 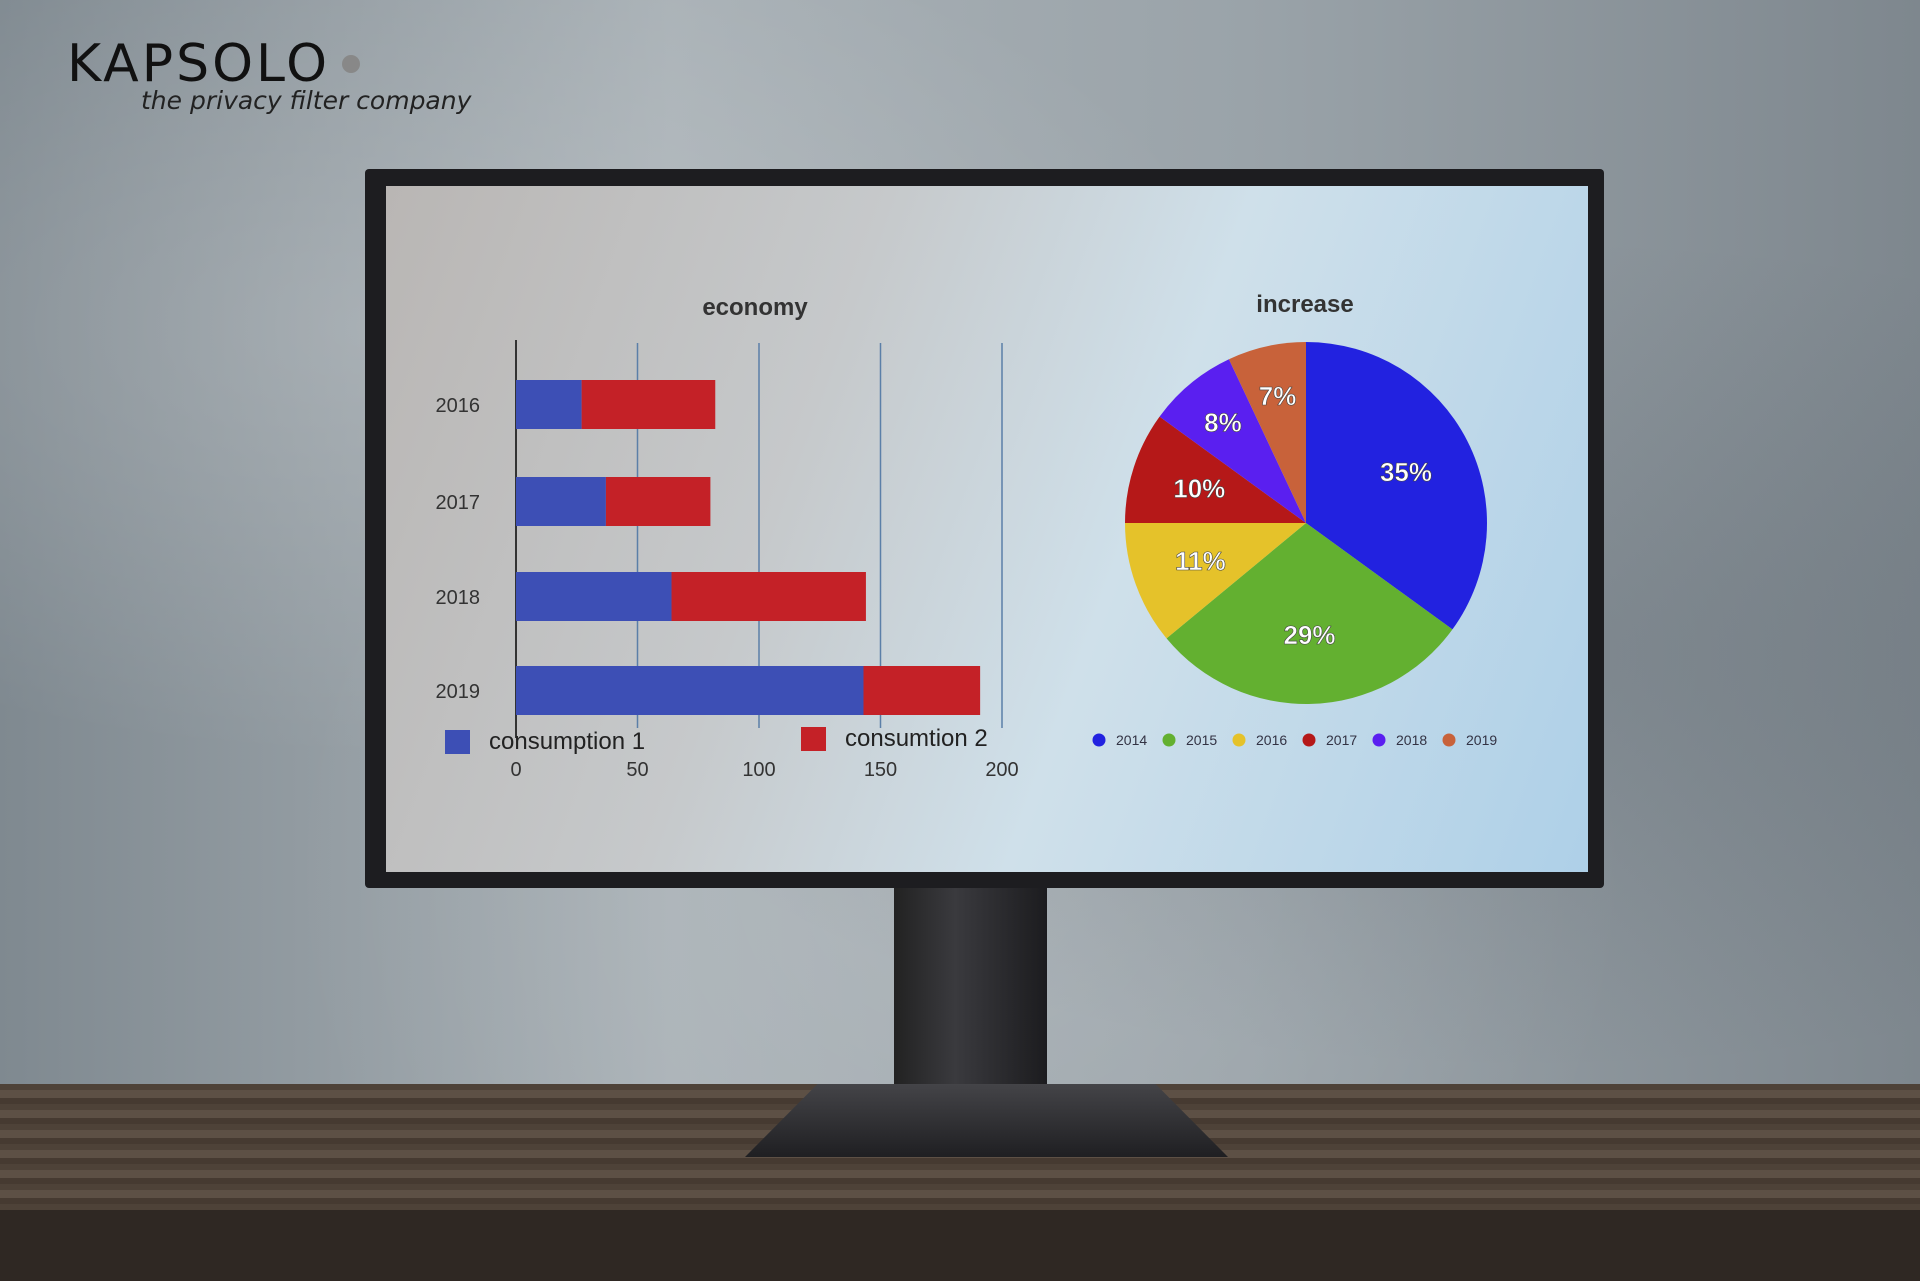 I want to click on pie-data-label: 7%, so click(x=1278, y=396).